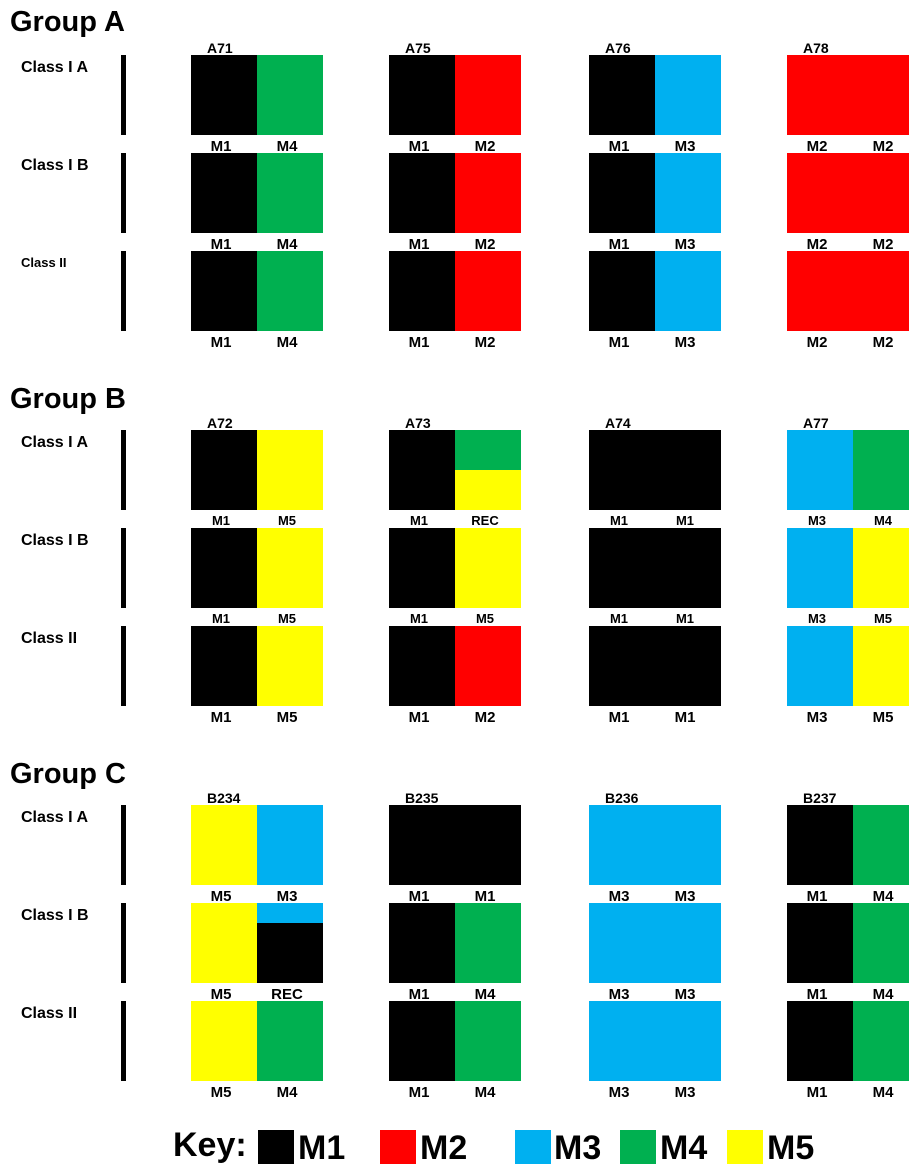  What do you see at coordinates (816, 48) in the screenshot?
I see `group-a-sample-3-label: A78` at bounding box center [816, 48].